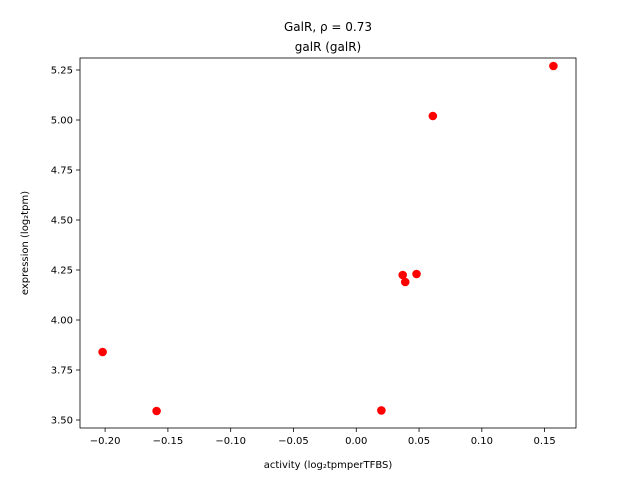 Image resolution: width=640 pixels, height=480 pixels. What do you see at coordinates (230, 441) in the screenshot?
I see `x-tick-label: −0.10` at bounding box center [230, 441].